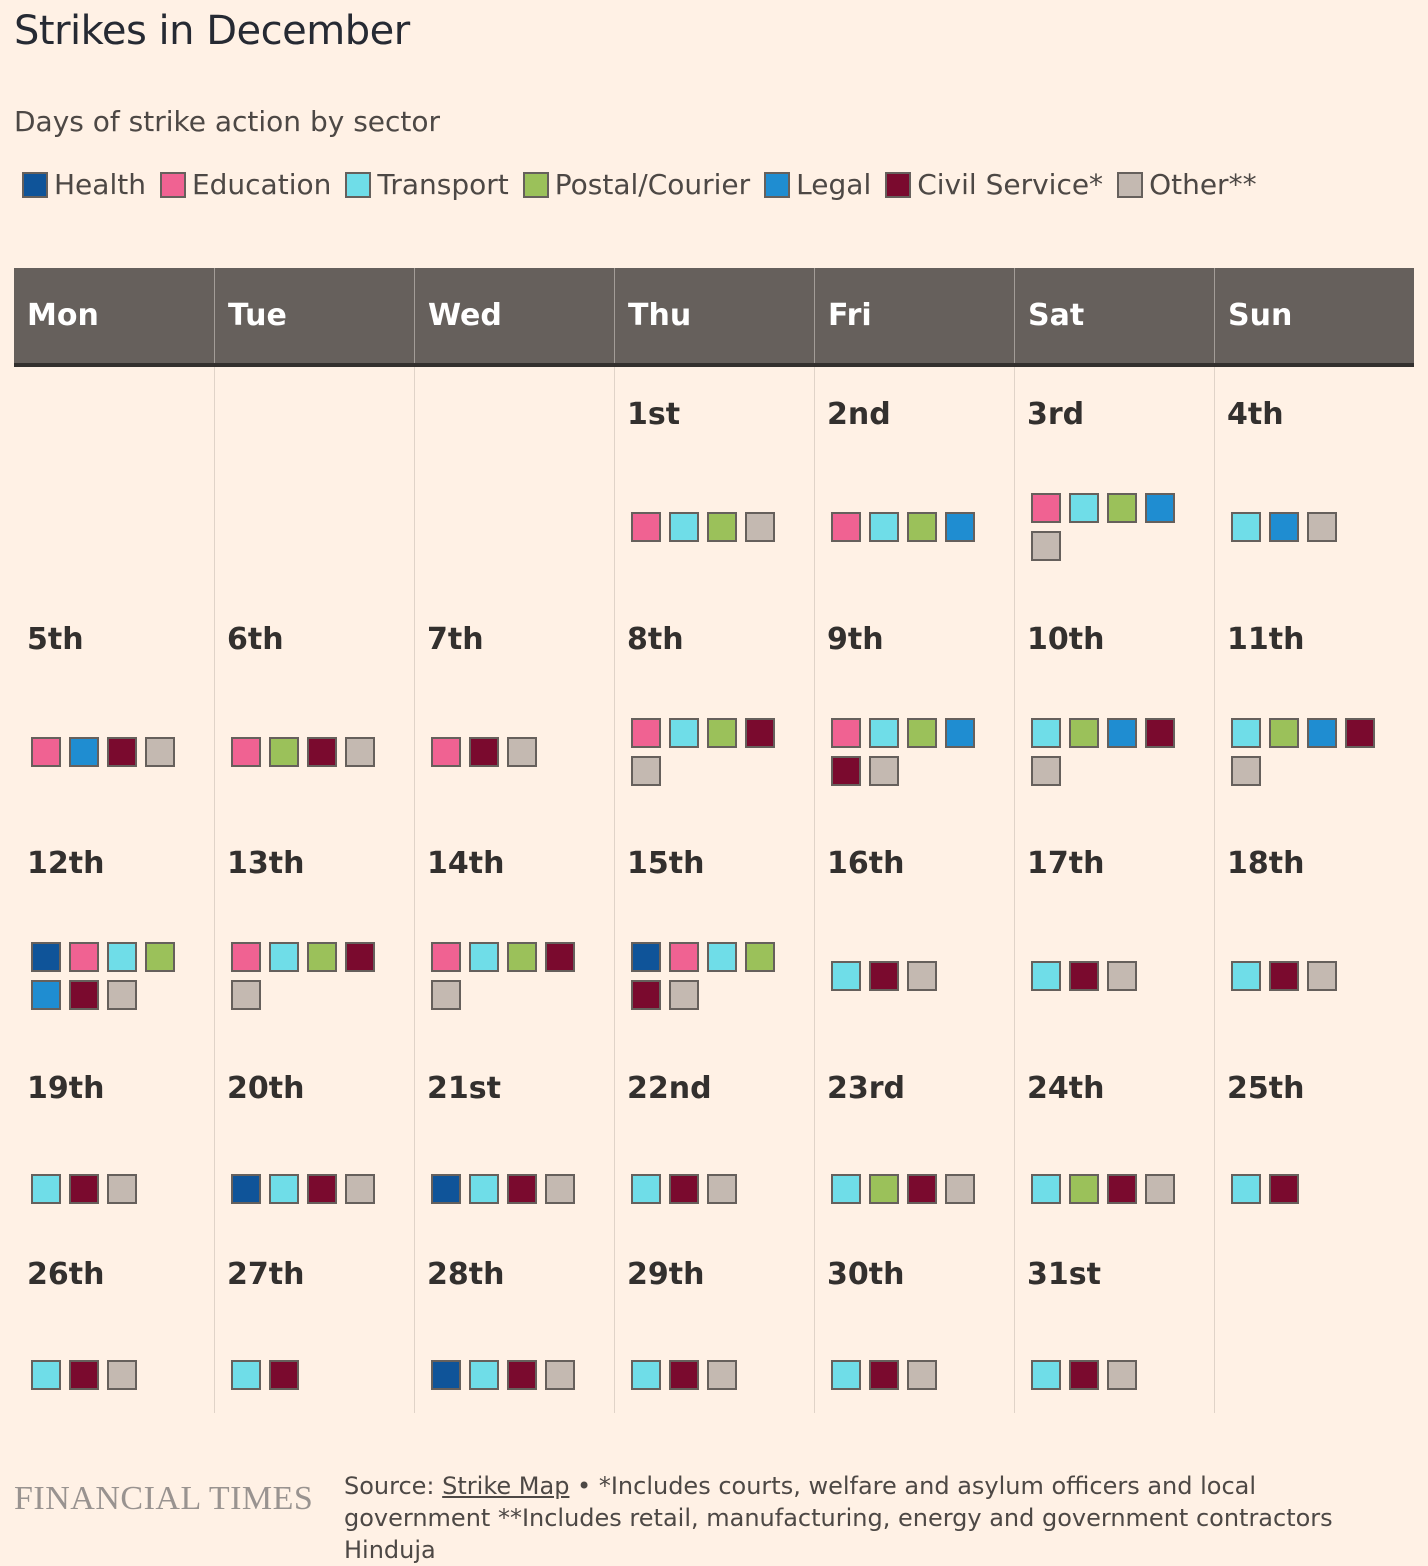  I want to click on date-label: 15th, so click(666, 863).